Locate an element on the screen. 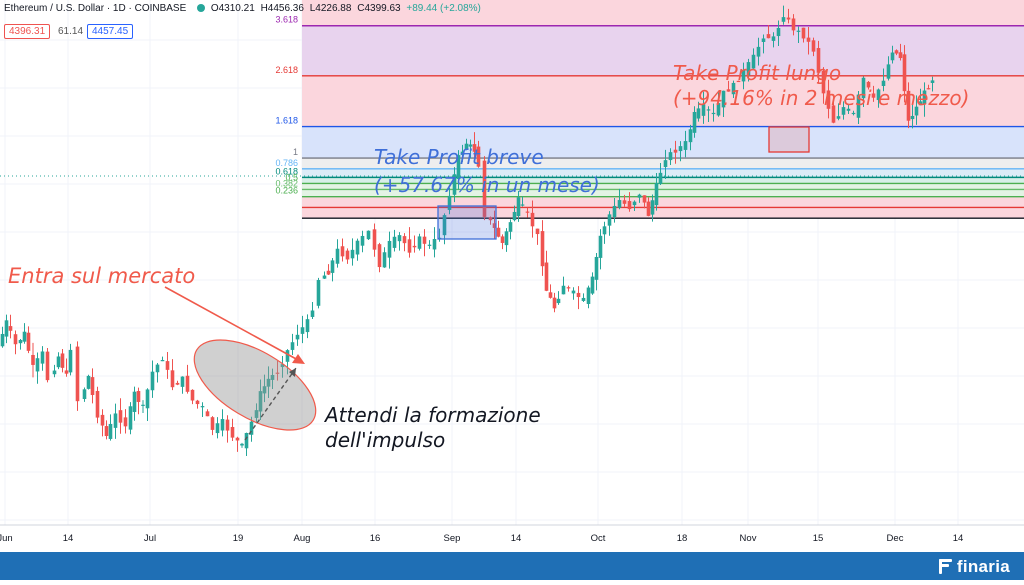 This screenshot has height=585, width=1024. entry-arrow is located at coordinates (231, 323).